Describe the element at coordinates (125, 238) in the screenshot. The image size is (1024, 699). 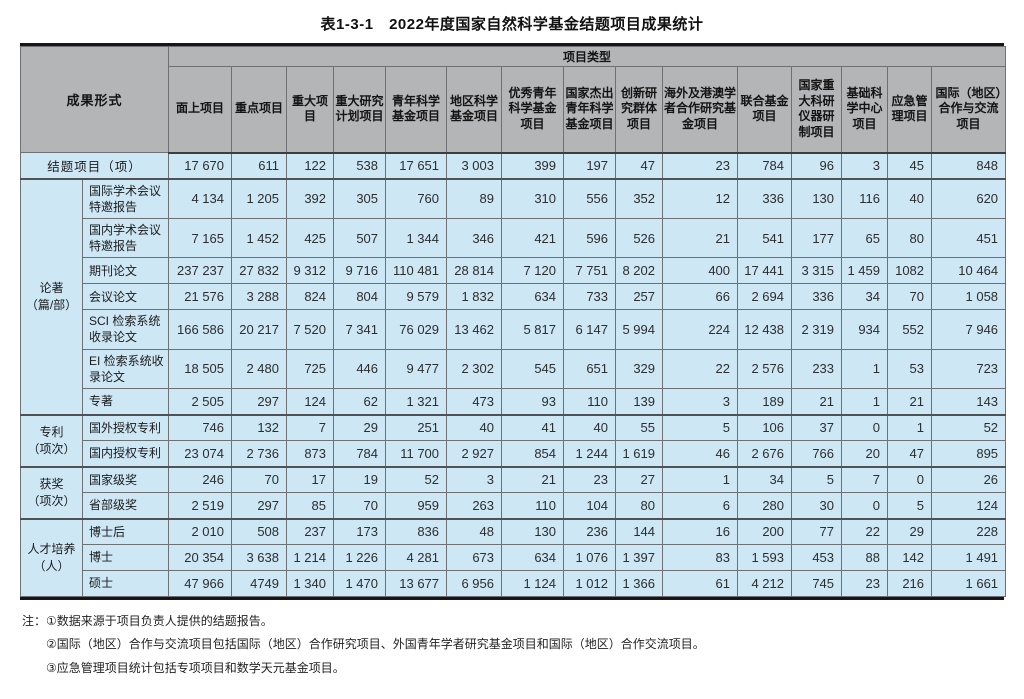
I see `row-label: 国内学术会议特邀报告` at that location.